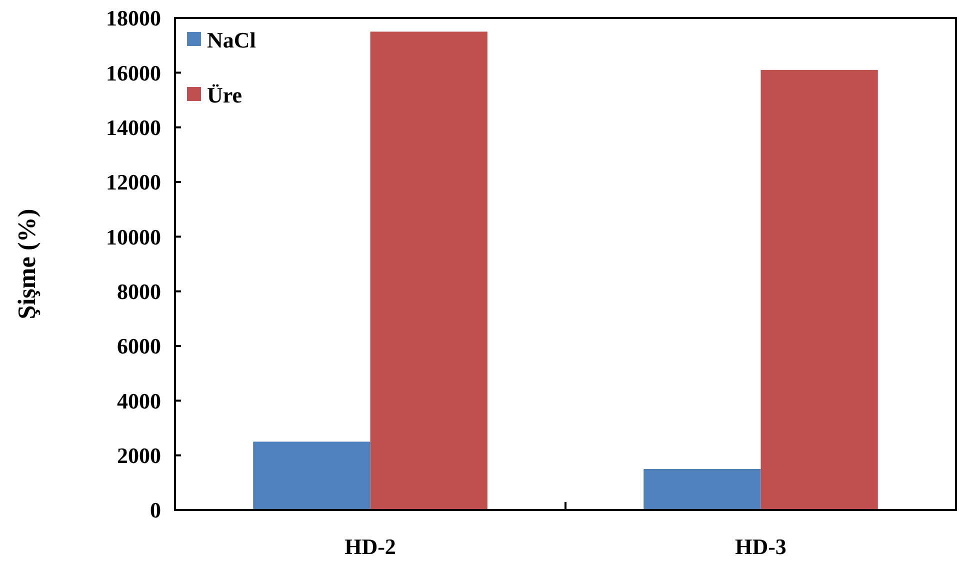 The width and height of the screenshot is (959, 574). What do you see at coordinates (133, 127) in the screenshot?
I see `y-tick-label: 14000` at bounding box center [133, 127].